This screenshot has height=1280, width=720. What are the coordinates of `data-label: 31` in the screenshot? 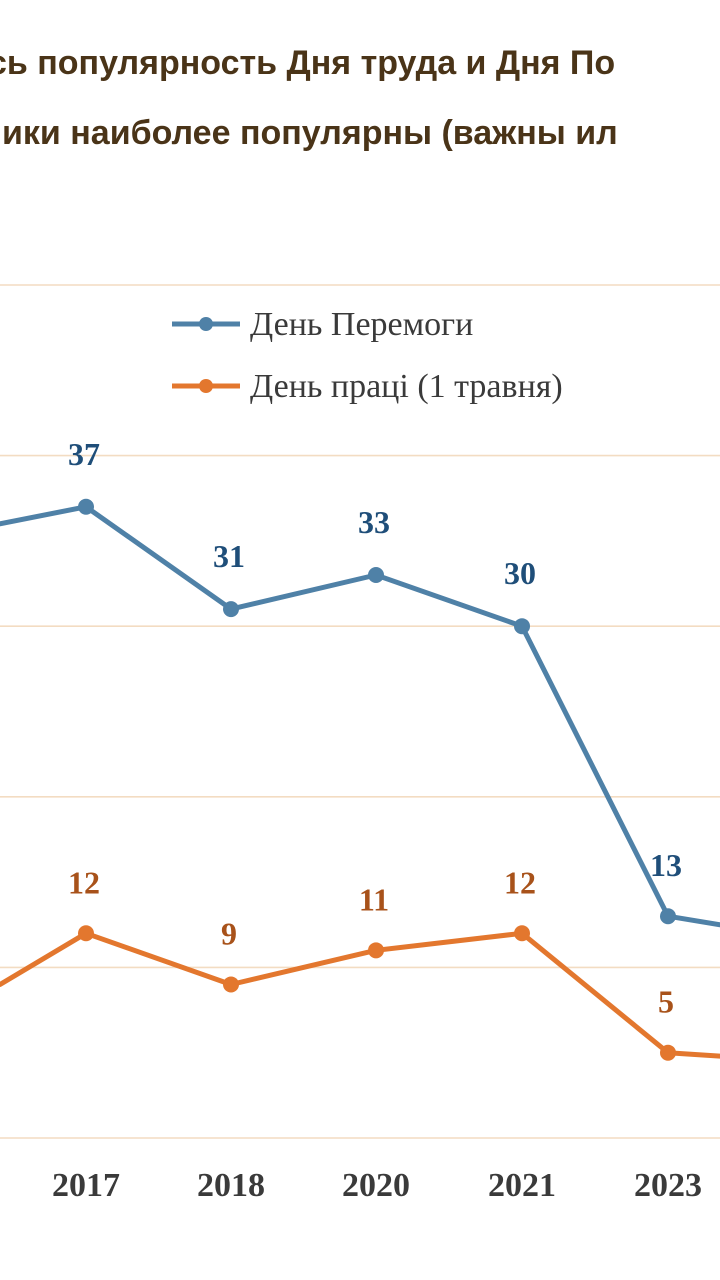 It's located at (229, 556).